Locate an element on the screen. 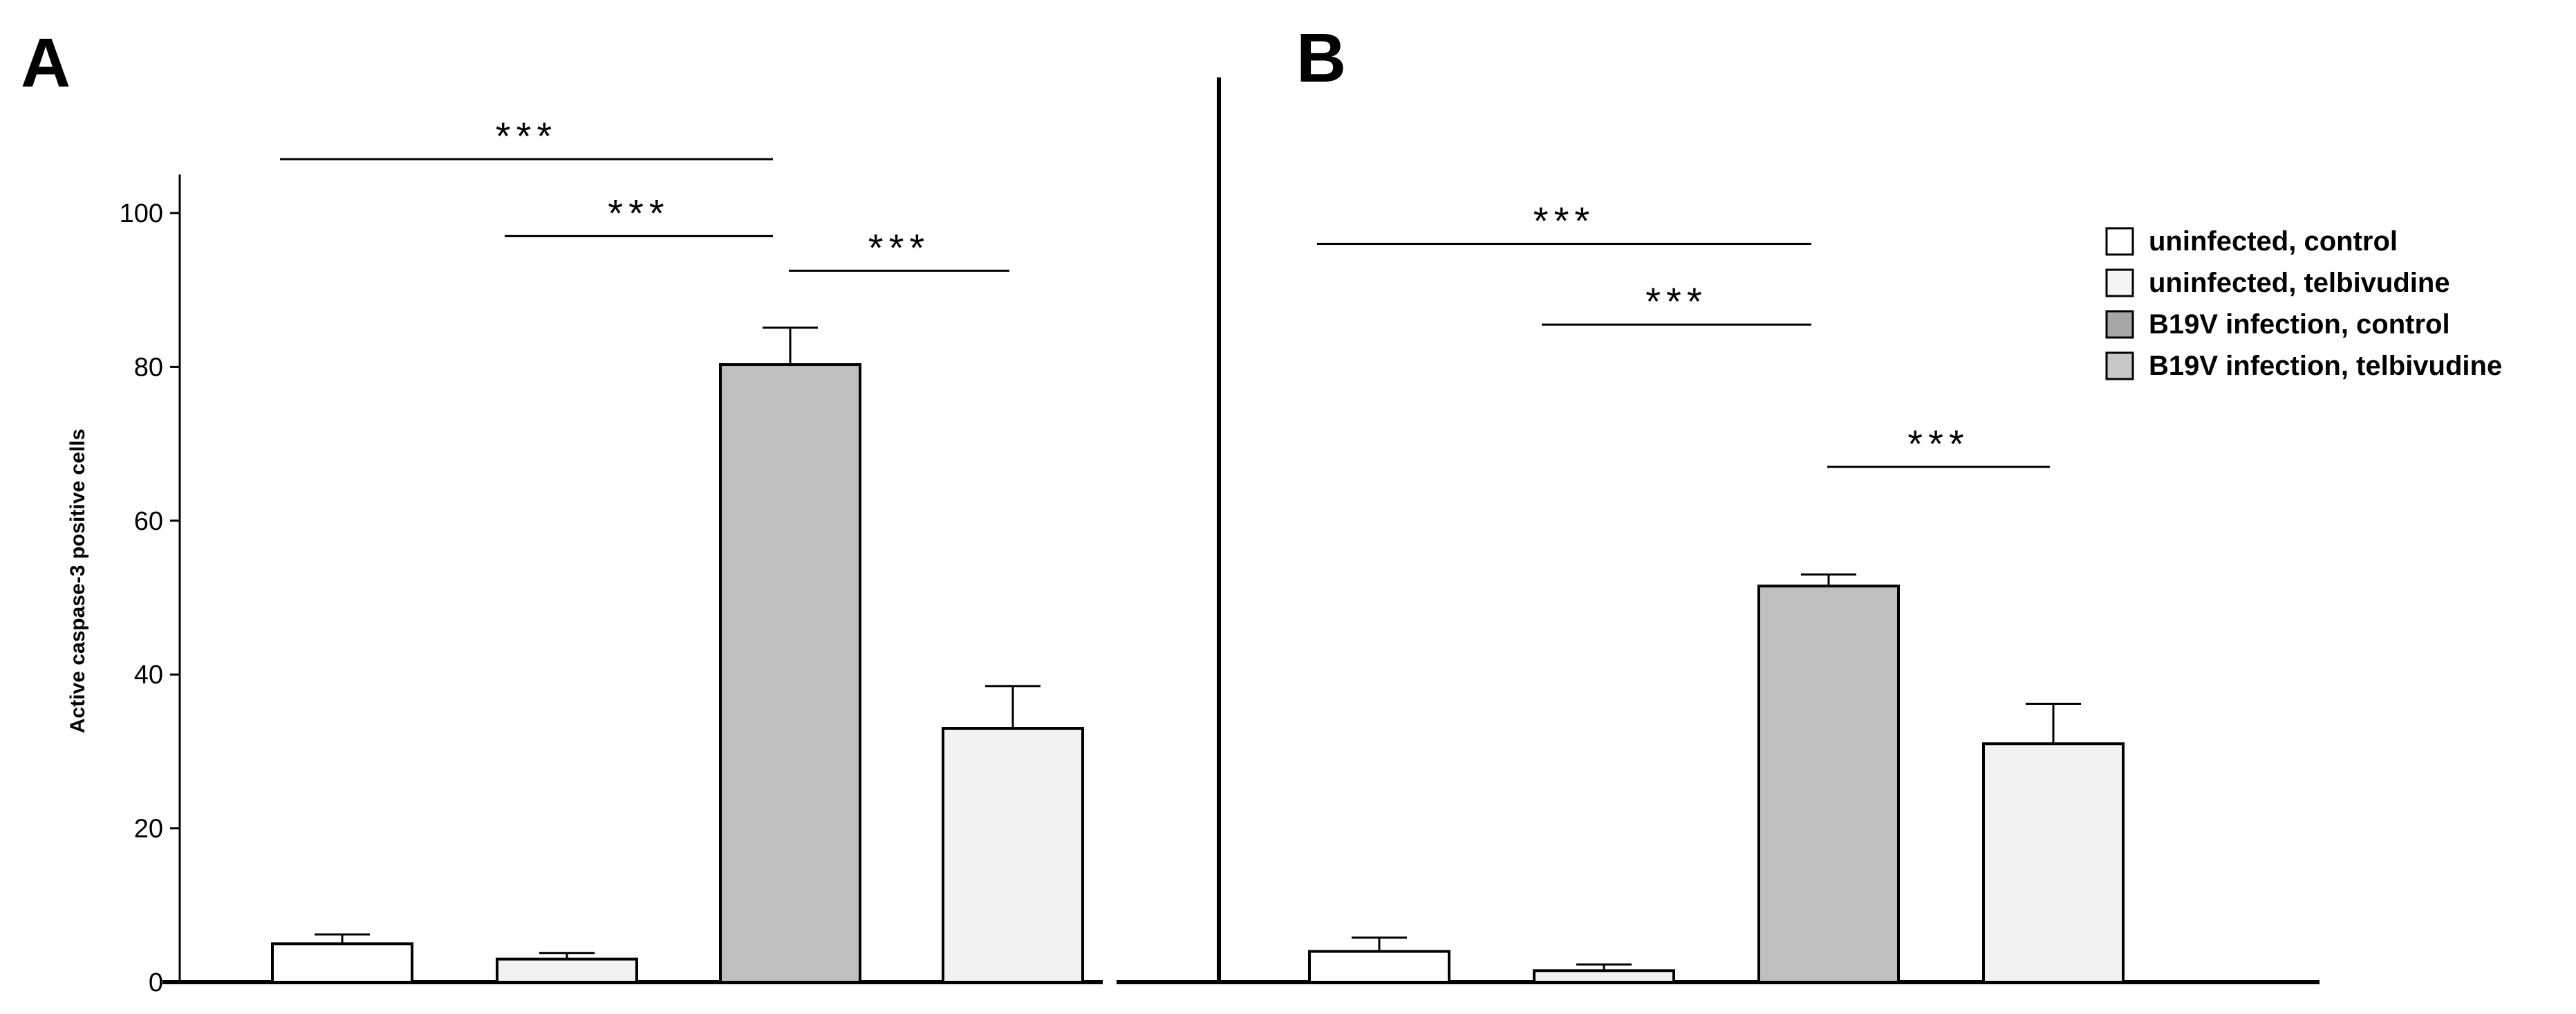 Image resolution: width=2576 pixels, height=1014 pixels. y-tick-label: 0 is located at coordinates (156, 982).